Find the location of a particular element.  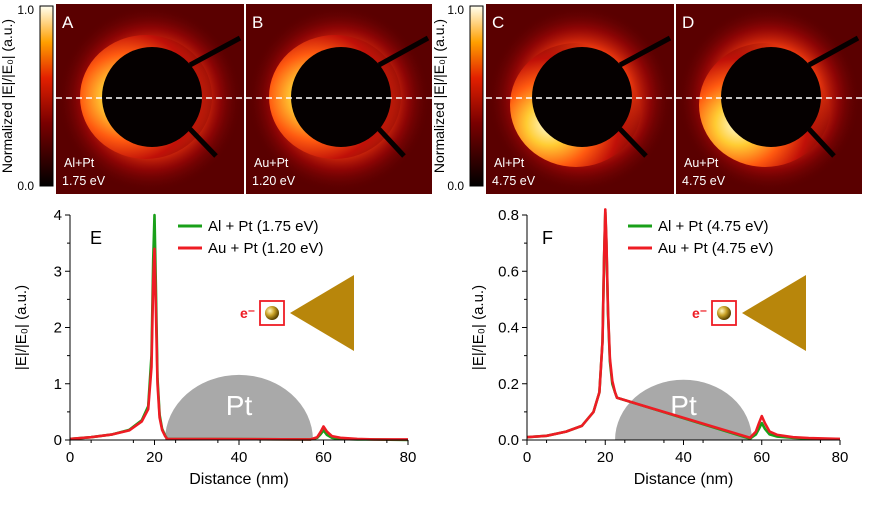

map-panel-d: D Au+Pt 4.75 eV is located at coordinates (769, 99).